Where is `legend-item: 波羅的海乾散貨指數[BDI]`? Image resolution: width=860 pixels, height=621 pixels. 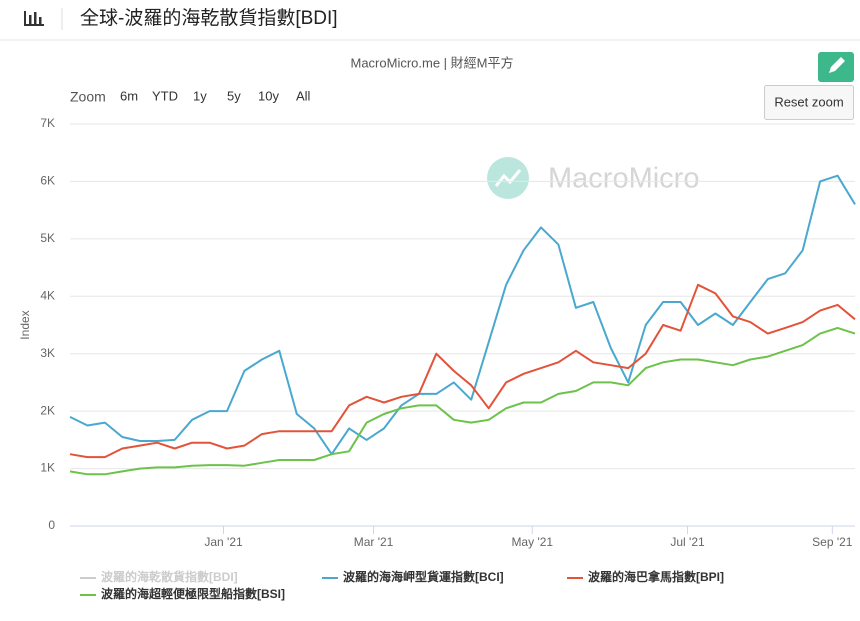
legend-item: 波羅的海乾散貨指數[BDI] is located at coordinates (159, 576).